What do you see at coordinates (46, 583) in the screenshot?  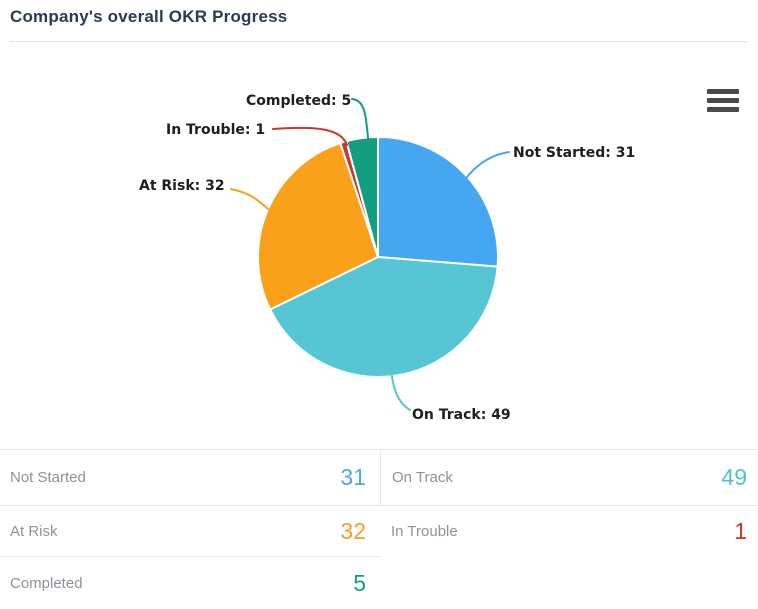 I see `summary-label: Completed` at bounding box center [46, 583].